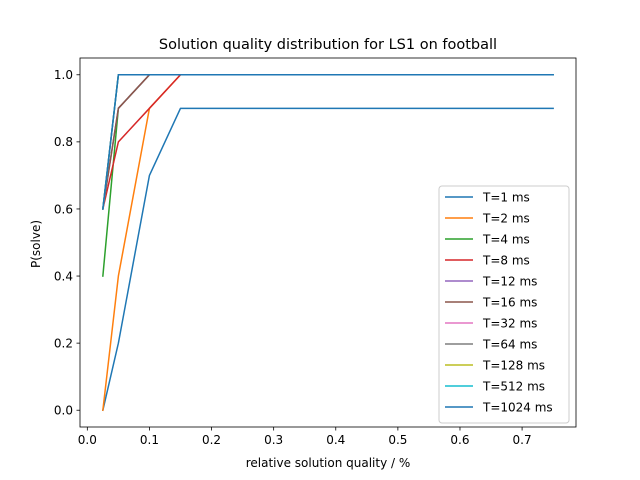  I want to click on x-axis-label: relative solution quality / %, so click(328, 463).